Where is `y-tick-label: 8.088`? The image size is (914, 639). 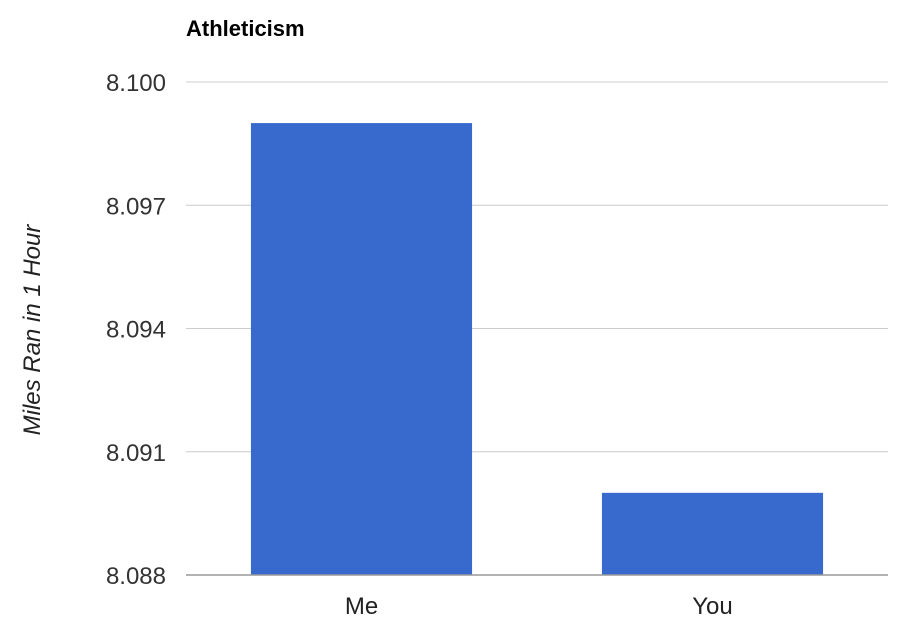
y-tick-label: 8.088 is located at coordinates (136, 576).